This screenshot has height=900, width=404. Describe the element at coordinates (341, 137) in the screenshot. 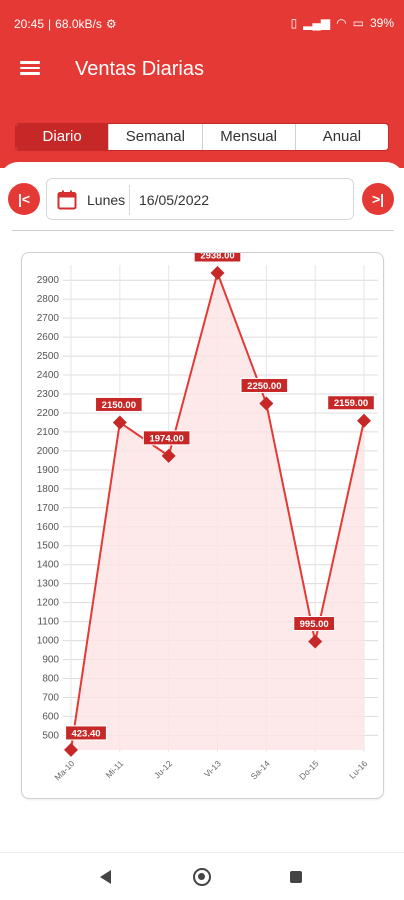

I see `tab-anual: Anual` at that location.